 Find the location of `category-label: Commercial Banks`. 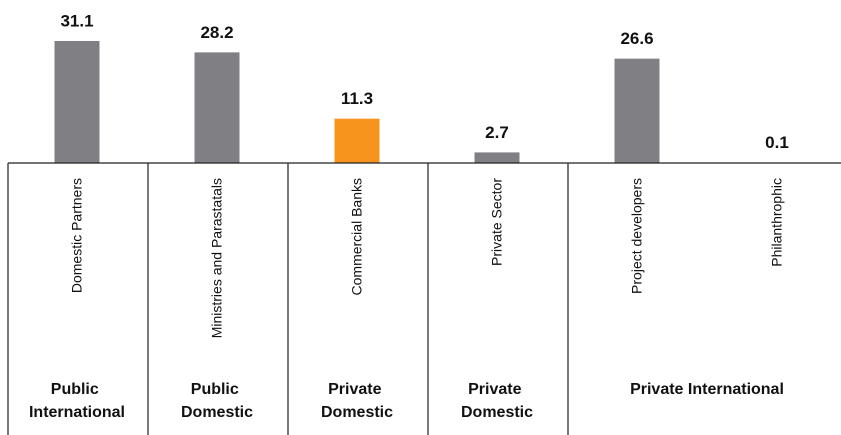

category-label: Commercial Banks is located at coordinates (357, 236).